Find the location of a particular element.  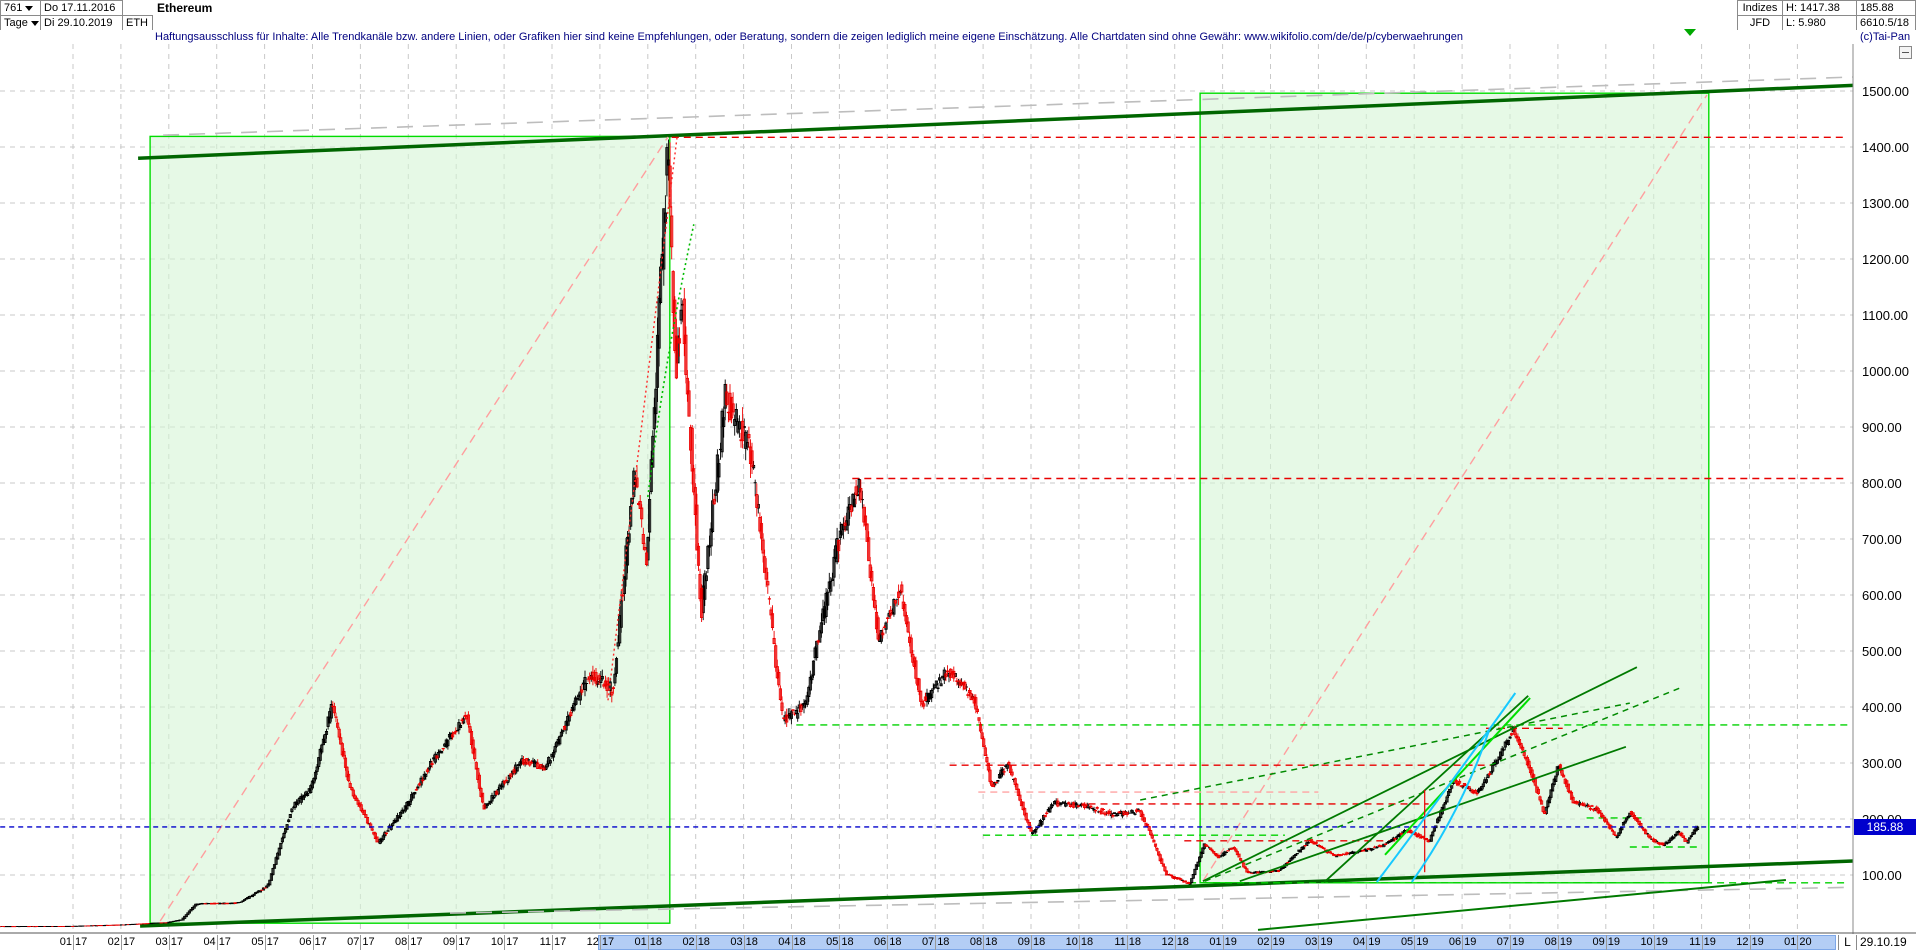

last-price-badge: 185.88 is located at coordinates (1885, 826).